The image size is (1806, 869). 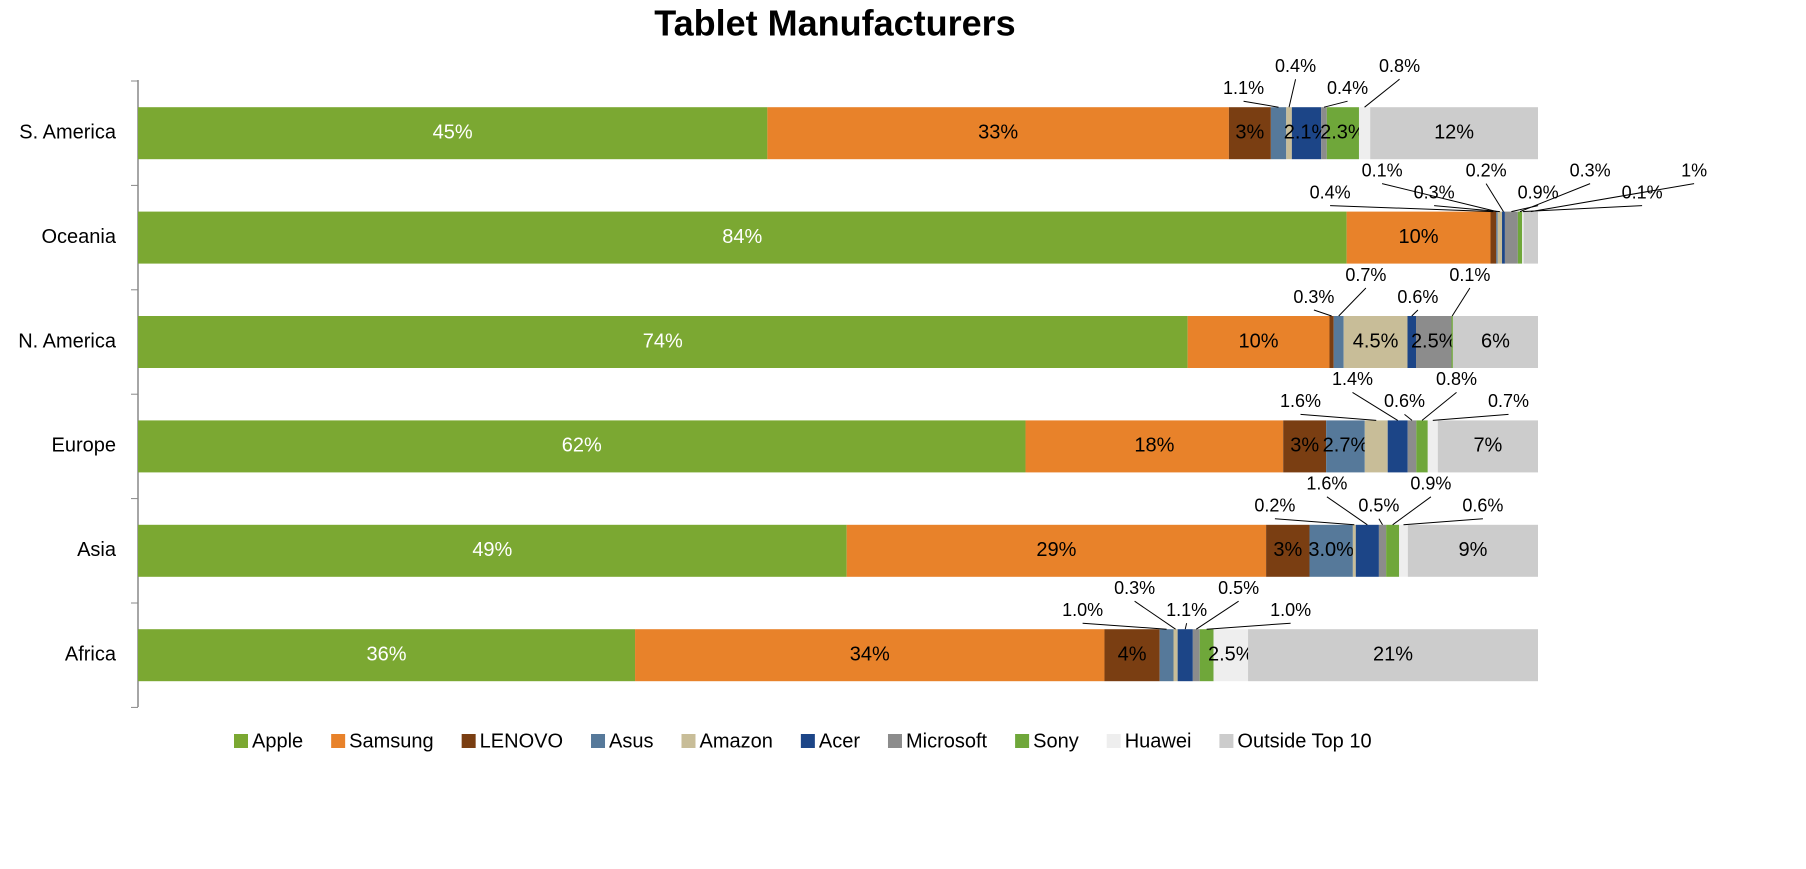 I want to click on data-label: 29%, so click(x=1056, y=550).